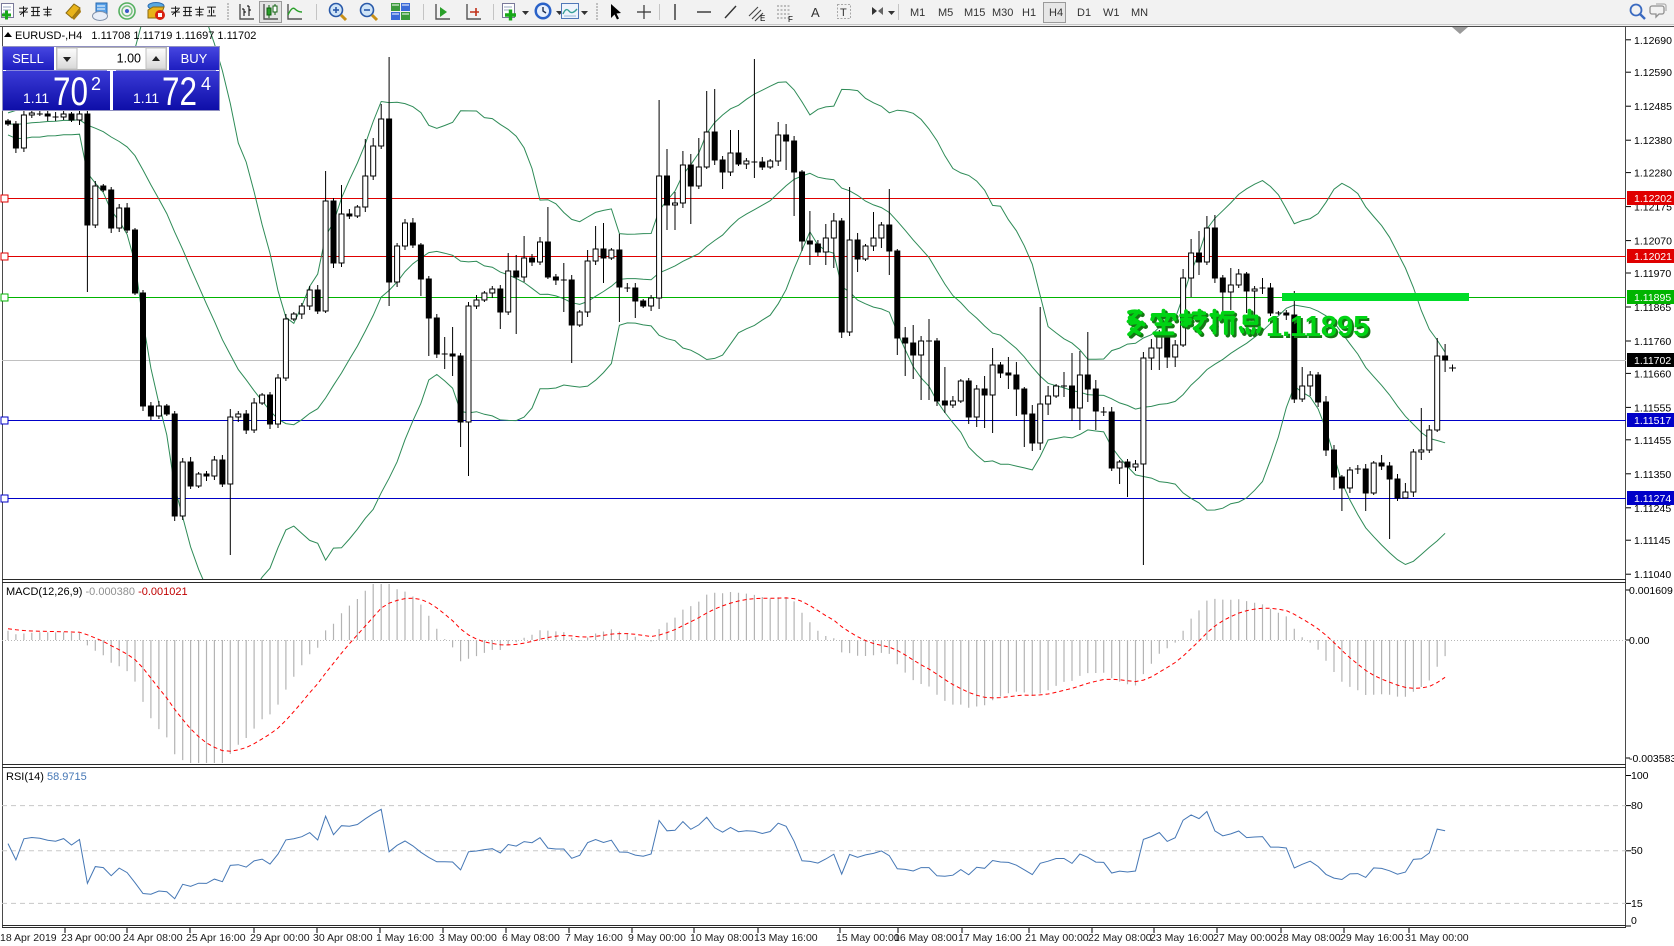 This screenshot has width=1674, height=946. Describe the element at coordinates (1639, 641) in the screenshot. I see `svg-text: 0.00` at that location.